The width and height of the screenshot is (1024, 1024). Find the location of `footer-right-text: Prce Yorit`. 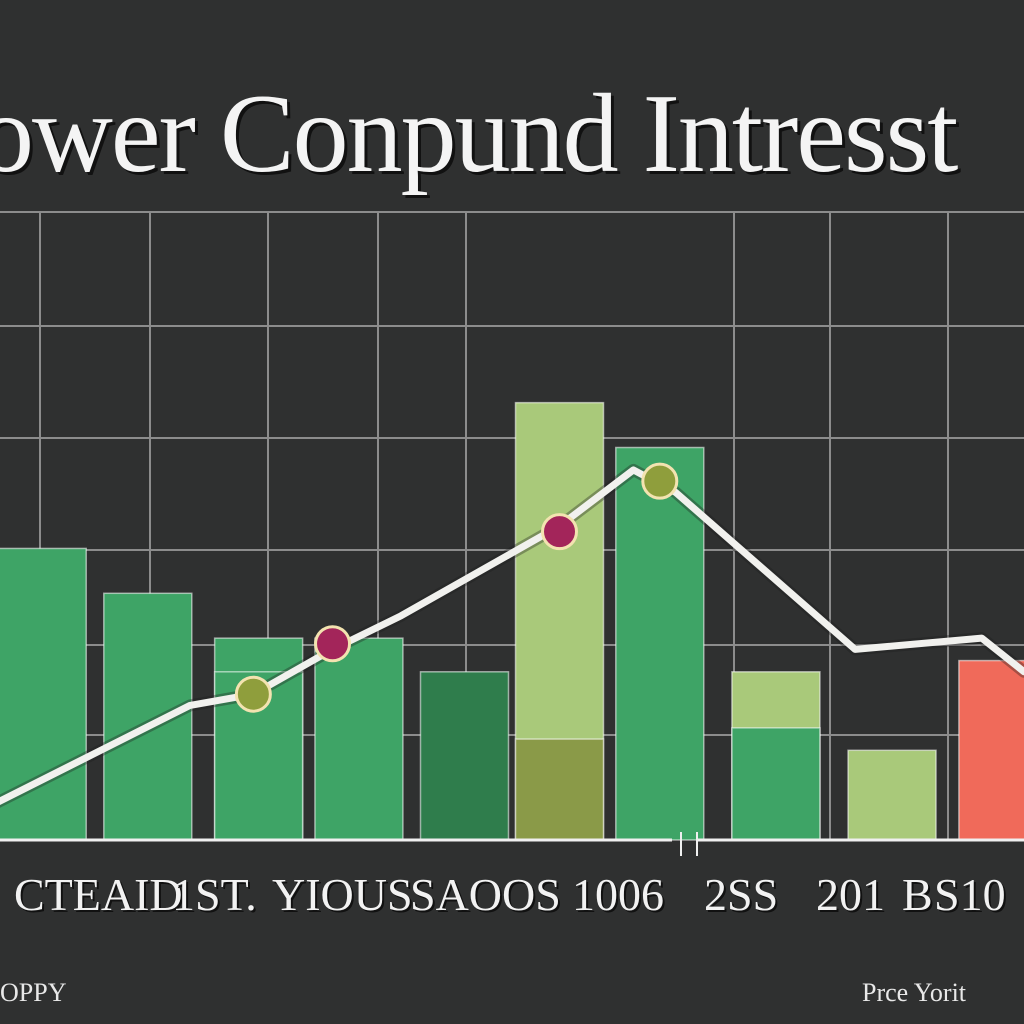

footer-right-text: Prce Yorit is located at coordinates (914, 992).